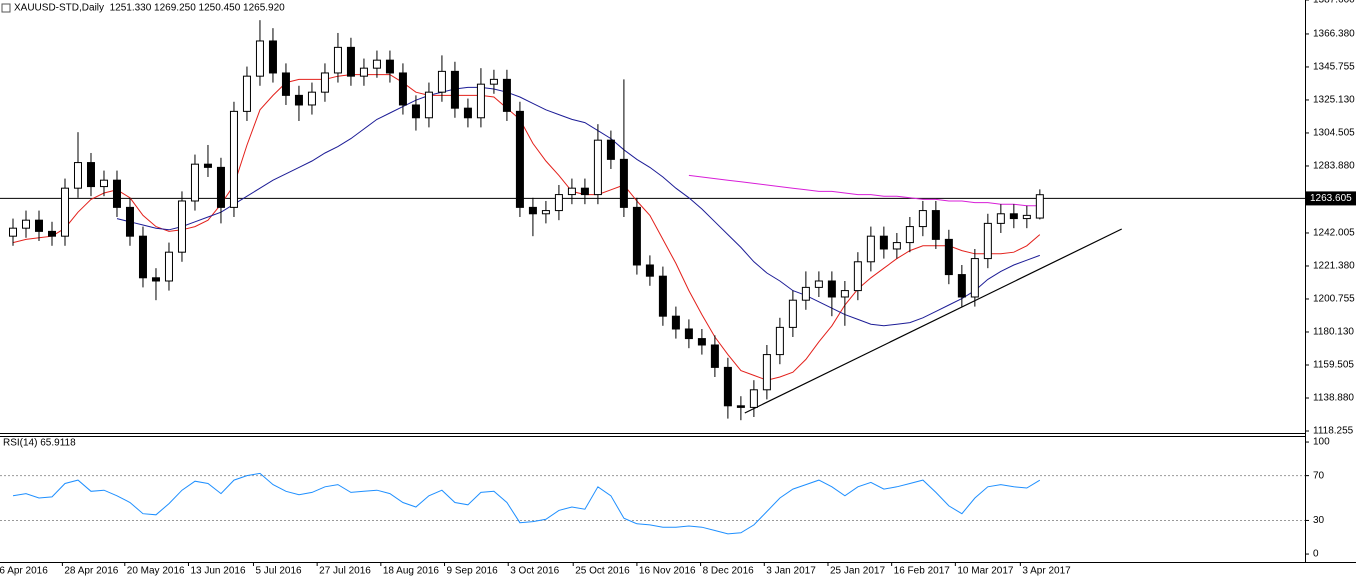 The width and height of the screenshot is (1356, 580). What do you see at coordinates (1334, 299) in the screenshot?
I see `y-tick-label: 1200.755` at bounding box center [1334, 299].